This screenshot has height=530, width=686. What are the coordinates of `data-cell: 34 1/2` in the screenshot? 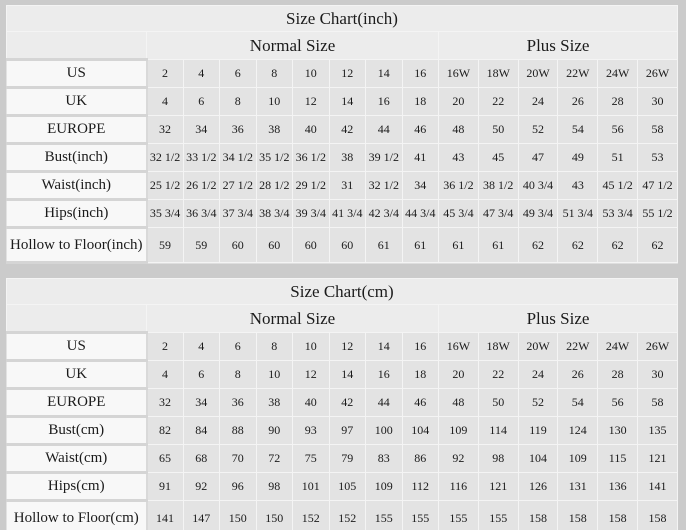 It's located at (238, 157).